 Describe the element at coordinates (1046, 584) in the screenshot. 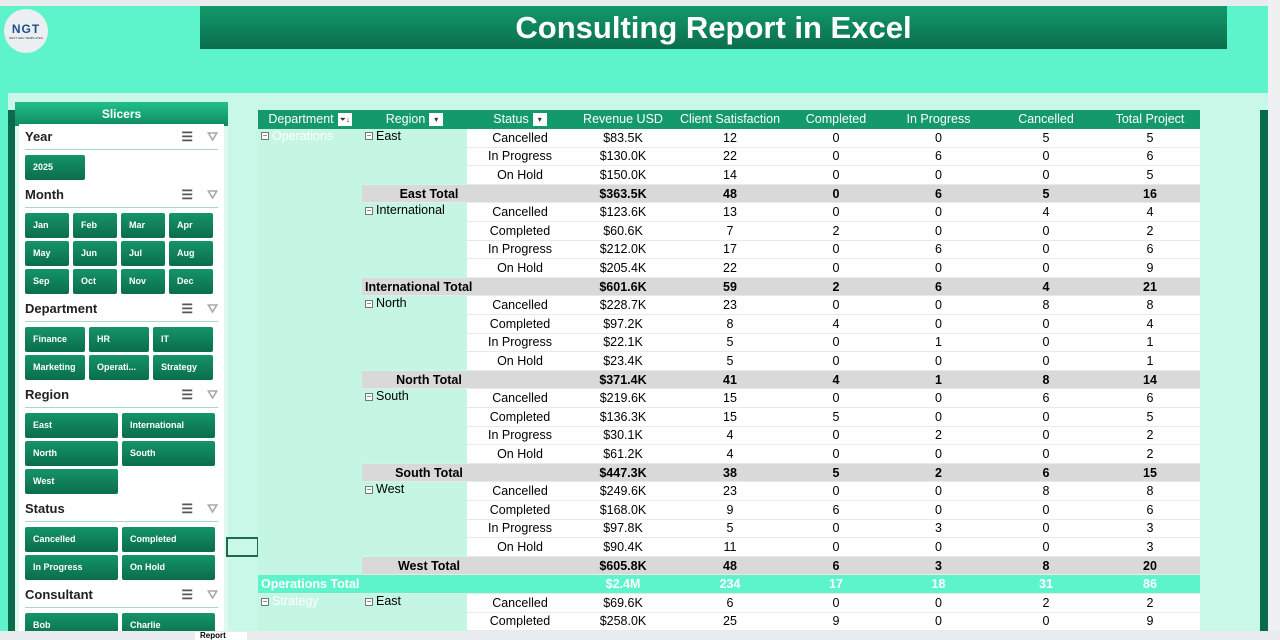

I see `cell: 31` at that location.